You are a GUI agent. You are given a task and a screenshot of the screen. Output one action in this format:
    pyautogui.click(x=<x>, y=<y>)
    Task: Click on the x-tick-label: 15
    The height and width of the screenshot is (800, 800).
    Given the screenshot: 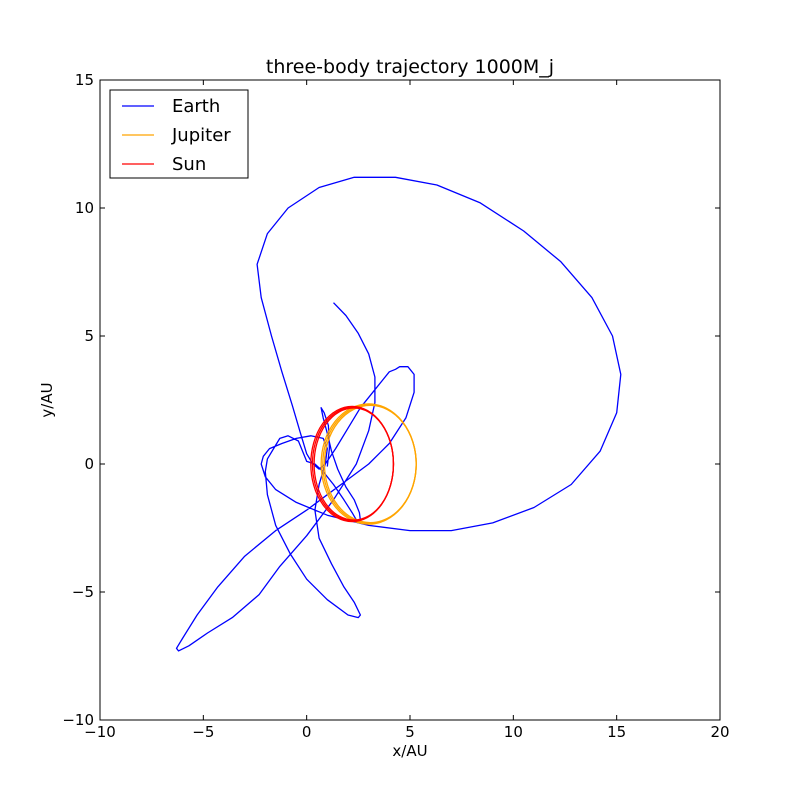 What is the action you would take?
    pyautogui.click(x=616, y=732)
    